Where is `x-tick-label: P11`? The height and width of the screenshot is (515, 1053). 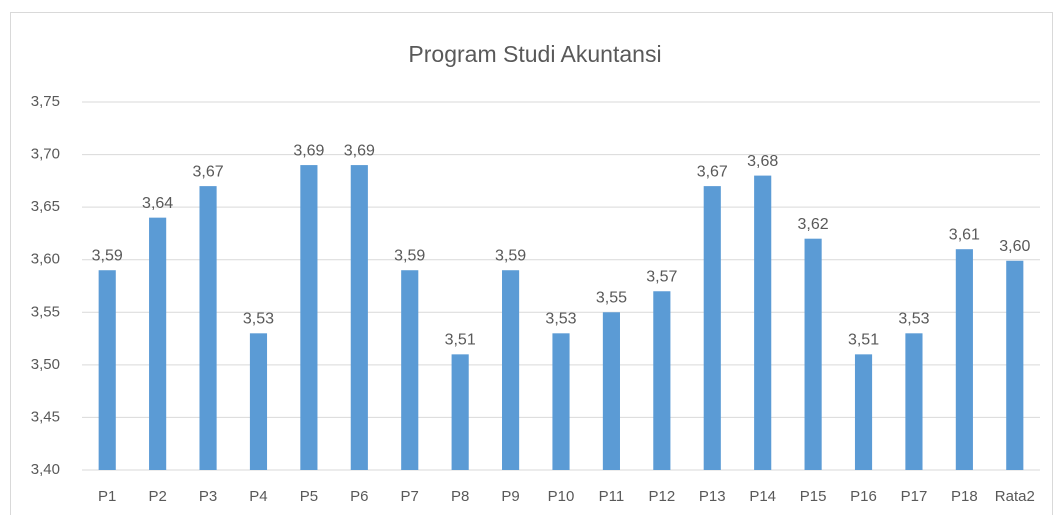
x-tick-label: P11 is located at coordinates (612, 496).